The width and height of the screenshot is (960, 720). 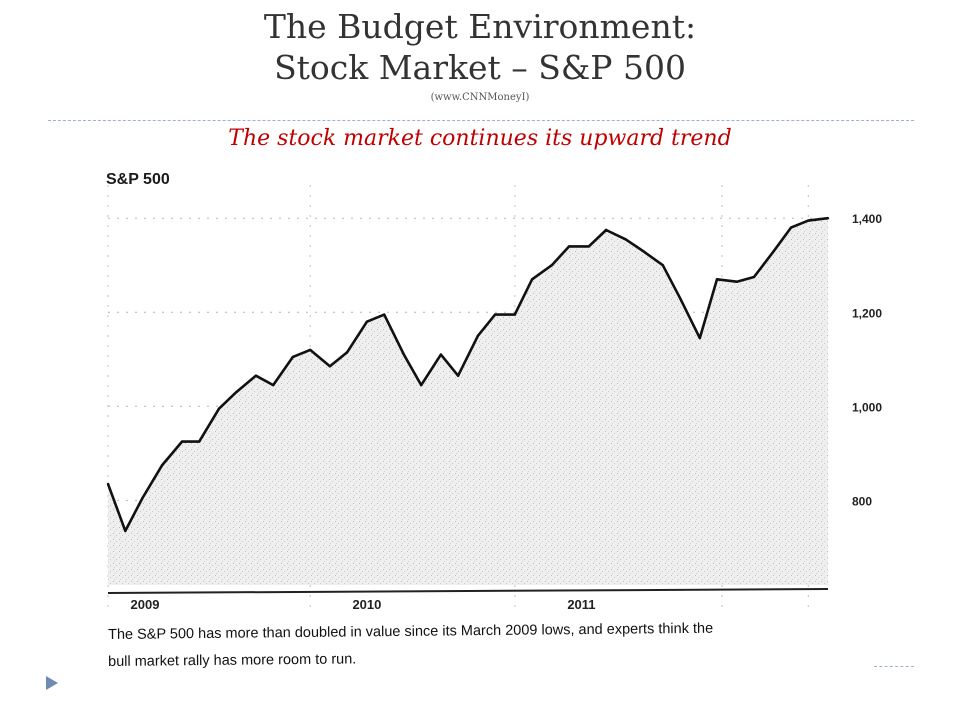 What do you see at coordinates (145, 604) in the screenshot?
I see `x-tick-label: 2009` at bounding box center [145, 604].